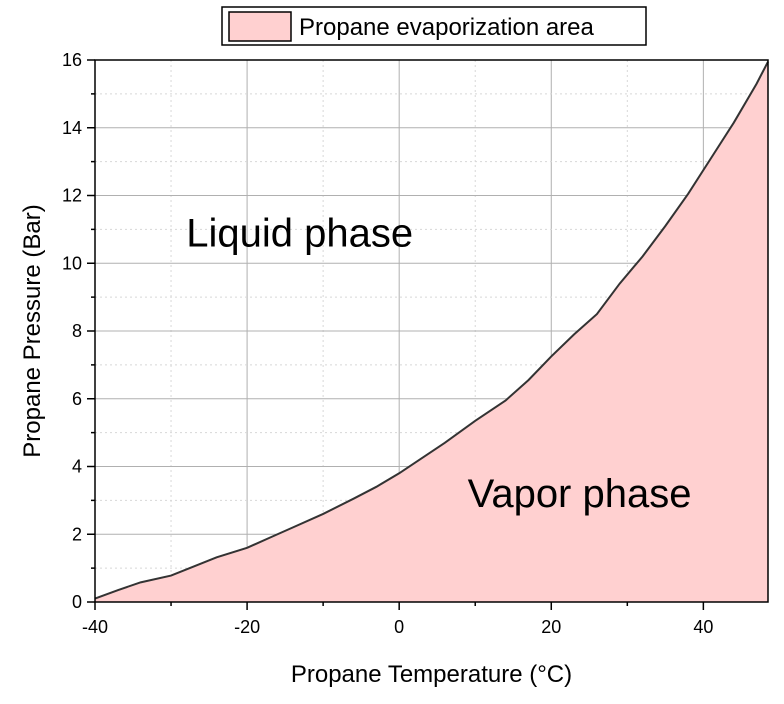 The image size is (784, 704). Describe the element at coordinates (72, 128) in the screenshot. I see `y-tick-label: 14` at that location.